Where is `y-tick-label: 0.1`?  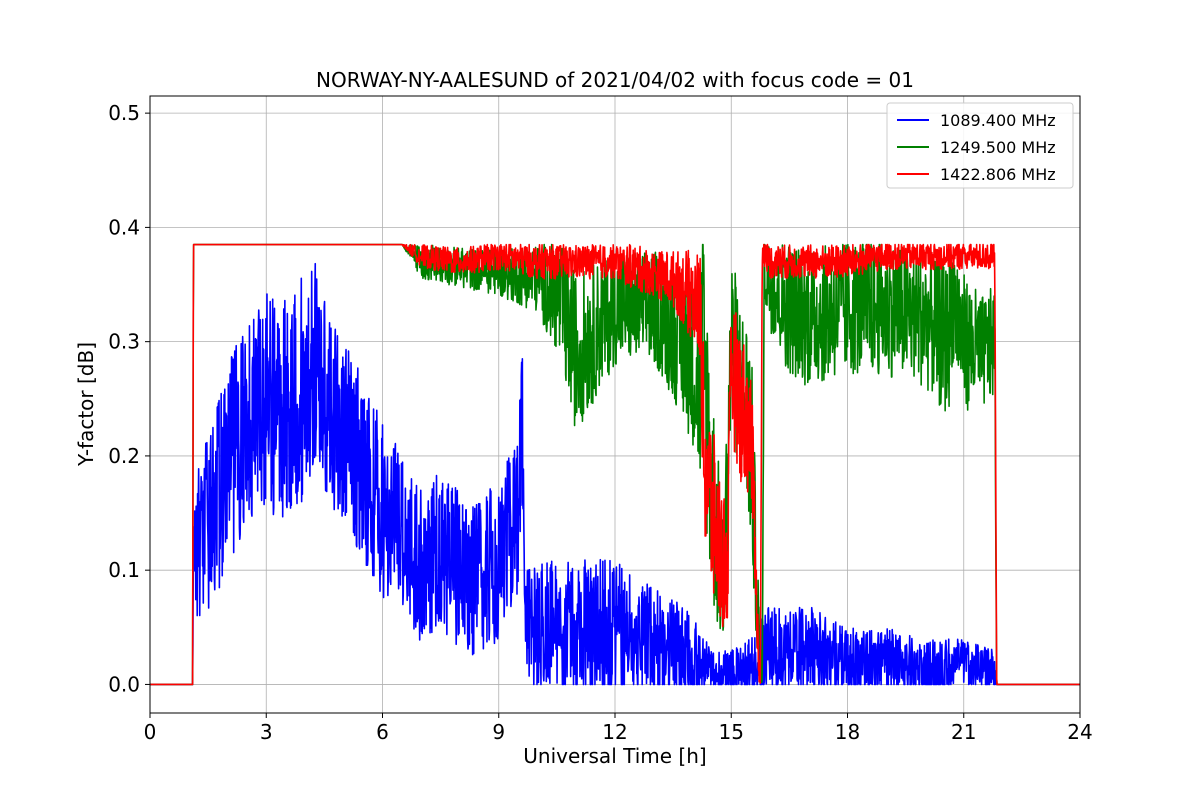 y-tick-label: 0.1 is located at coordinates (124, 570).